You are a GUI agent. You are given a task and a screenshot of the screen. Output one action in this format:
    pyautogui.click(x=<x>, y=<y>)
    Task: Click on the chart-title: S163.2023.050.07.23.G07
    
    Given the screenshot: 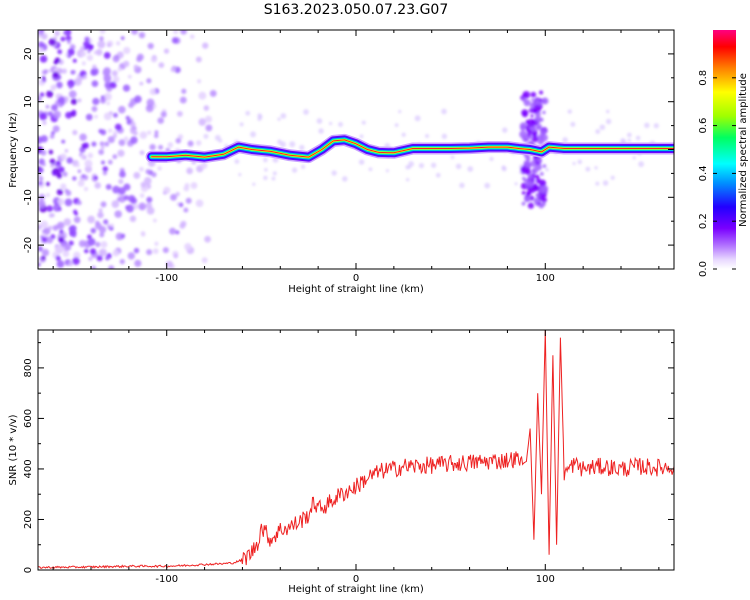 What is the action you would take?
    pyautogui.click(x=356, y=10)
    